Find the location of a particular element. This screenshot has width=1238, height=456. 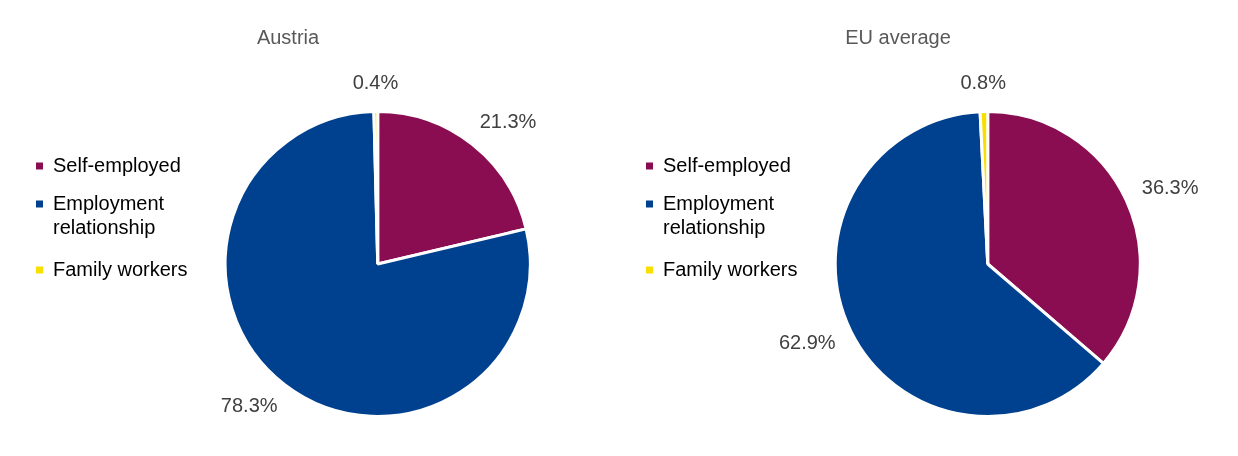

data-label: 36.3% is located at coordinates (1170, 187).